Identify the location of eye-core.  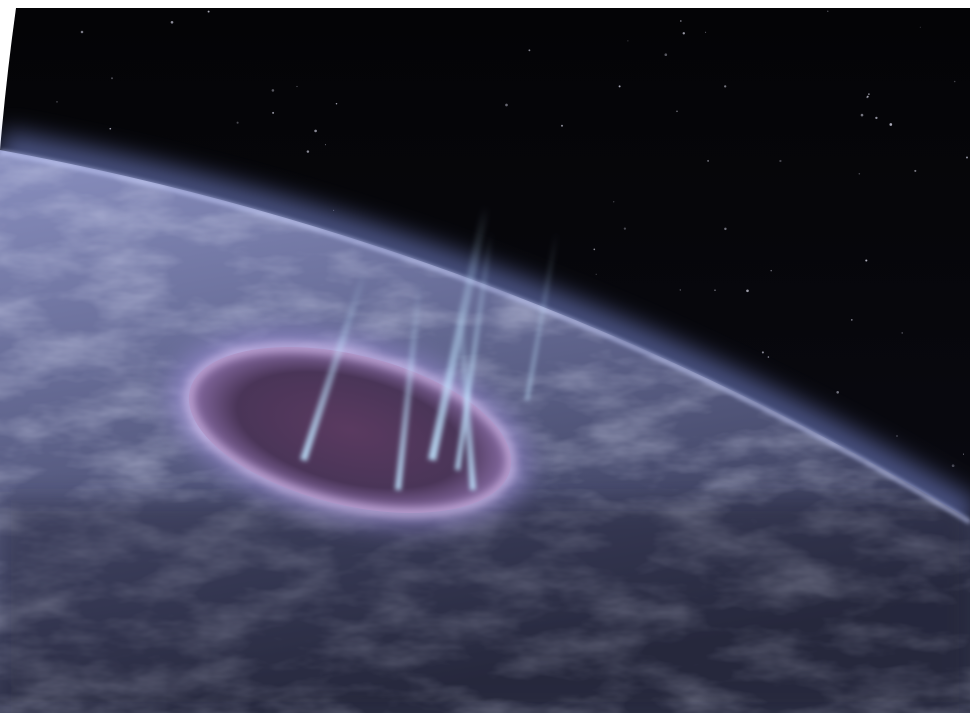
(350, 430).